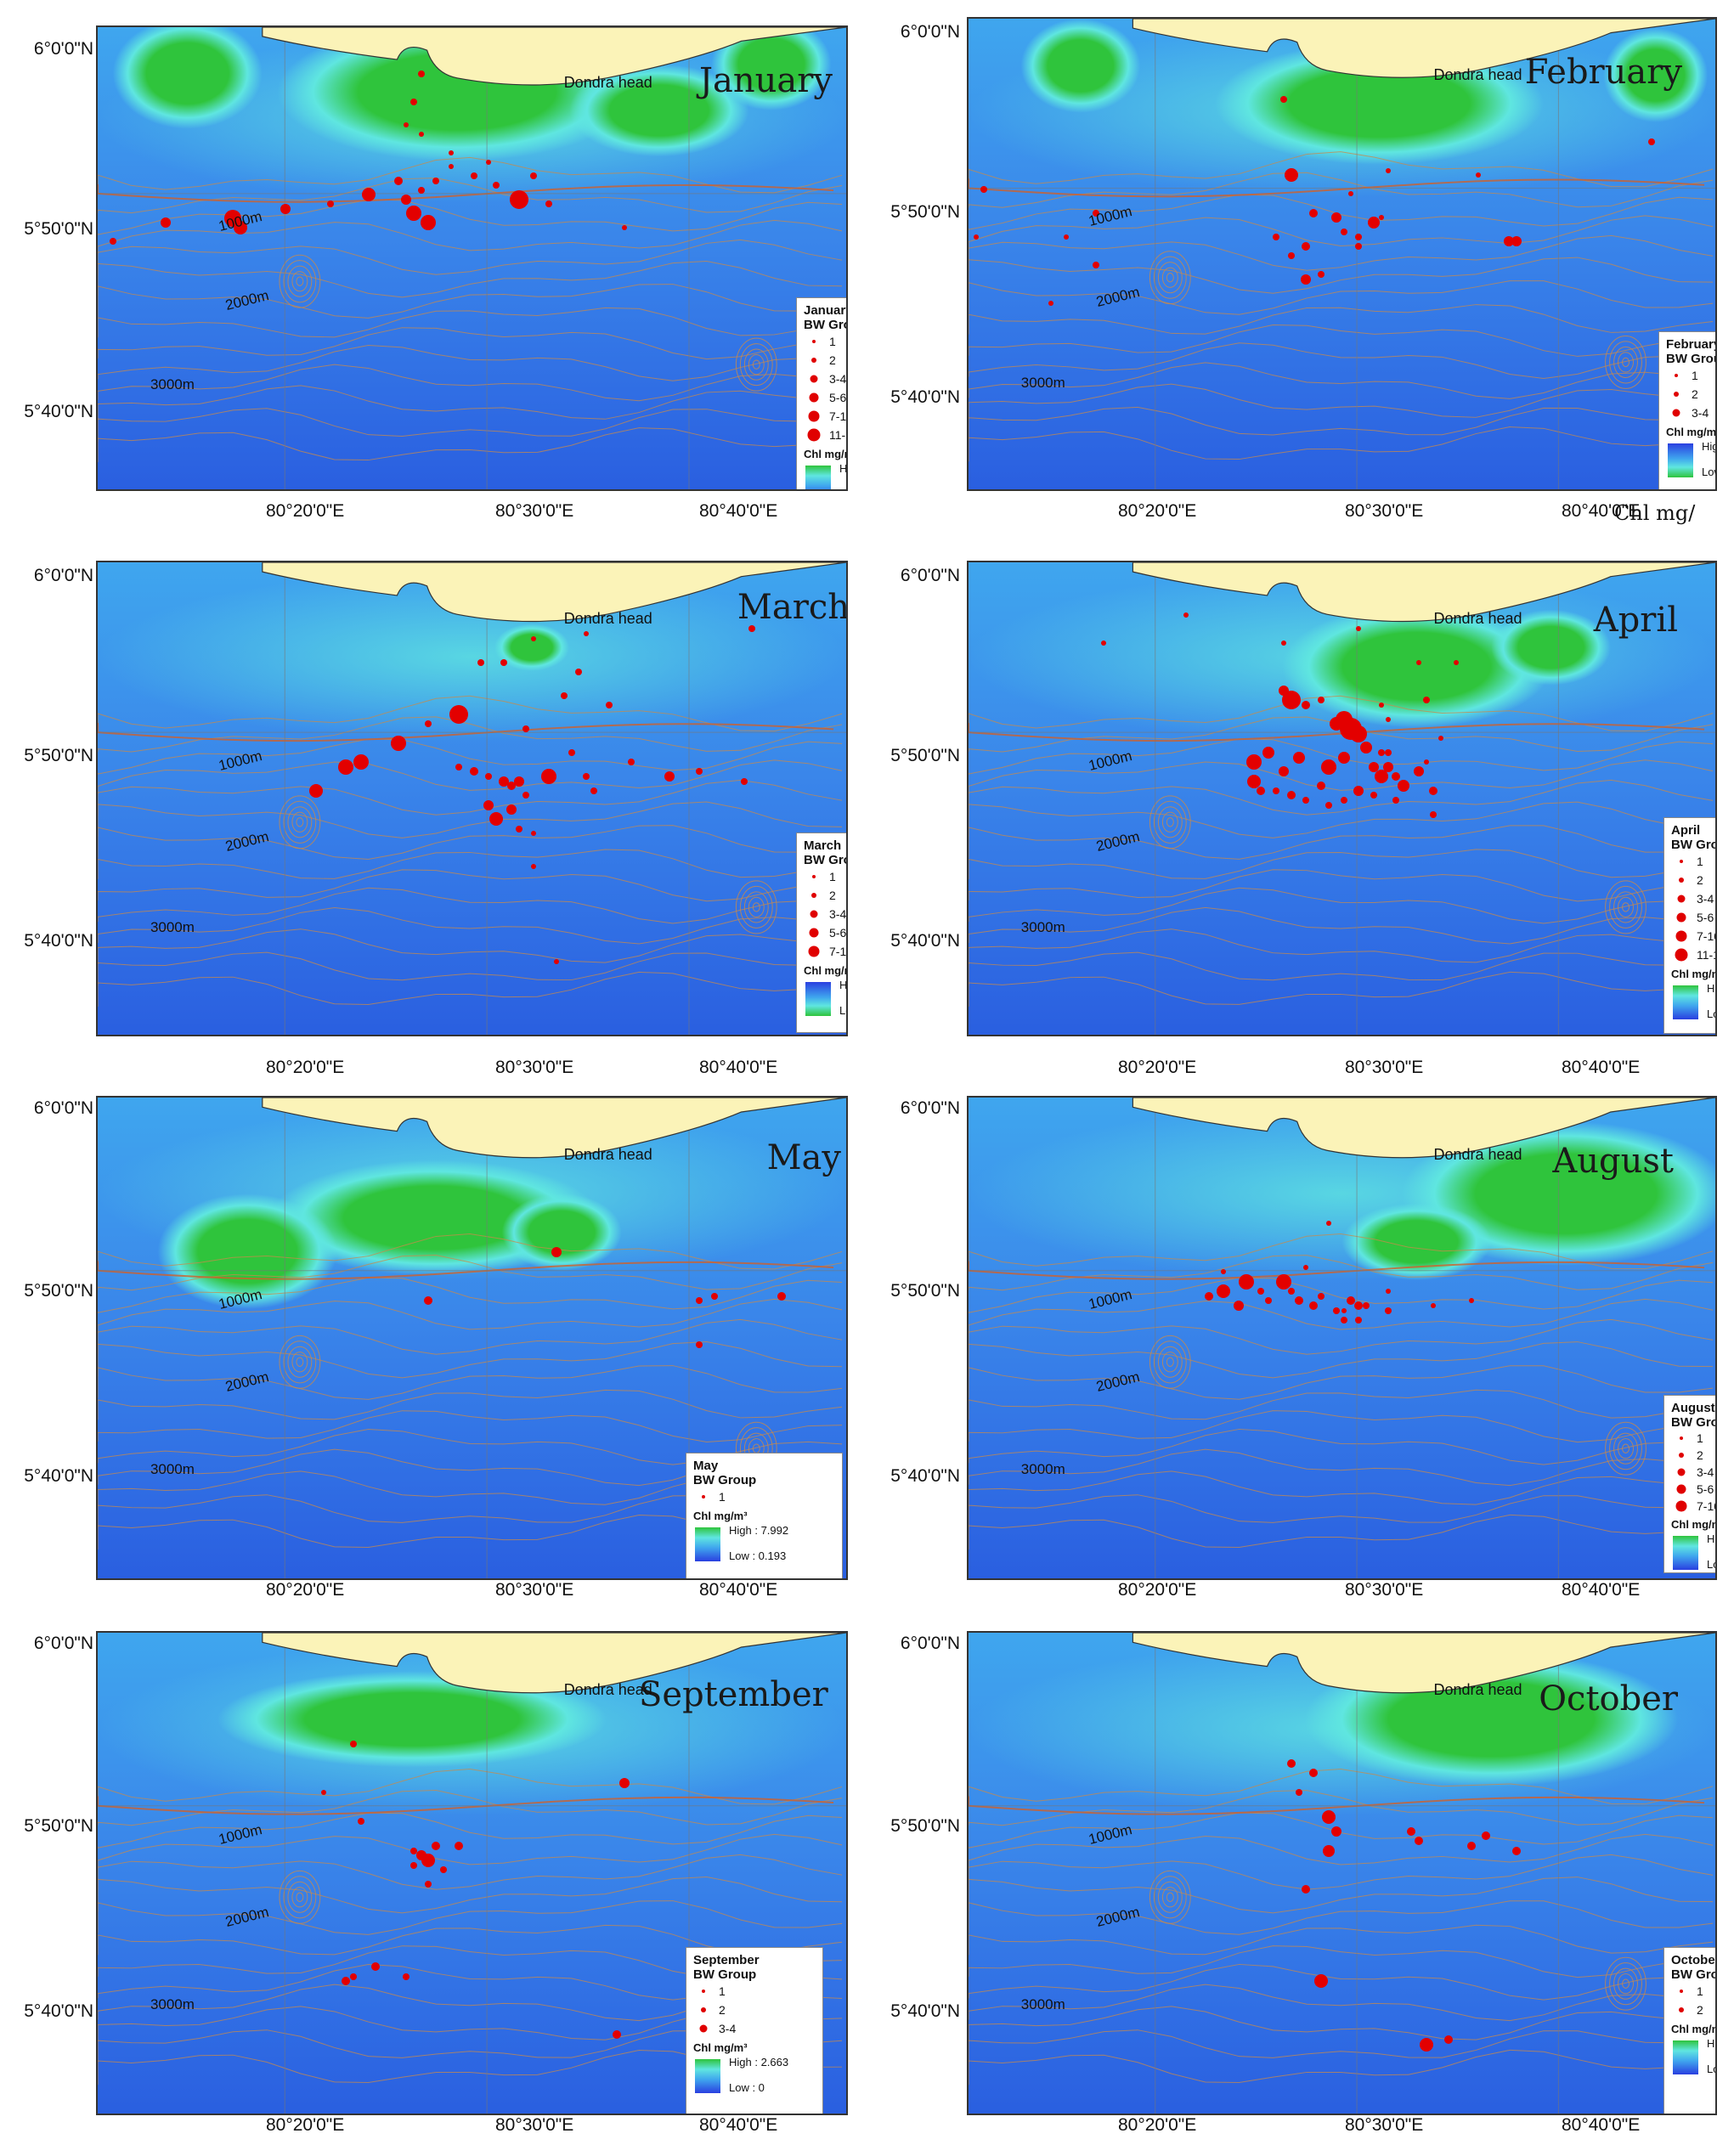 The height and width of the screenshot is (2156, 1734). What do you see at coordinates (1690, 375) in the screenshot?
I see `legend-group-row: 1` at bounding box center [1690, 375].